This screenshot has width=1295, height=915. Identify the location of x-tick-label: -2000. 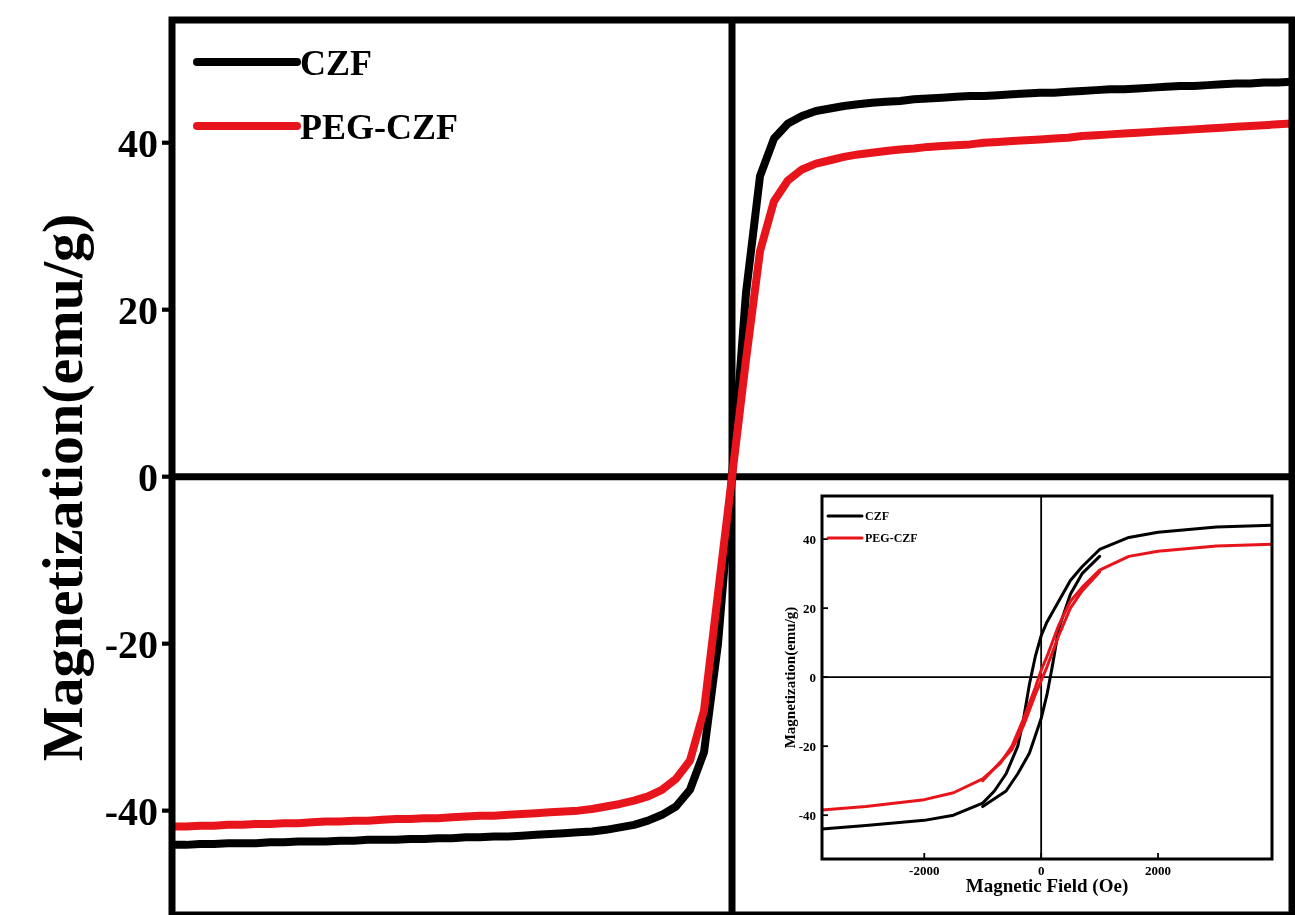
(924, 870).